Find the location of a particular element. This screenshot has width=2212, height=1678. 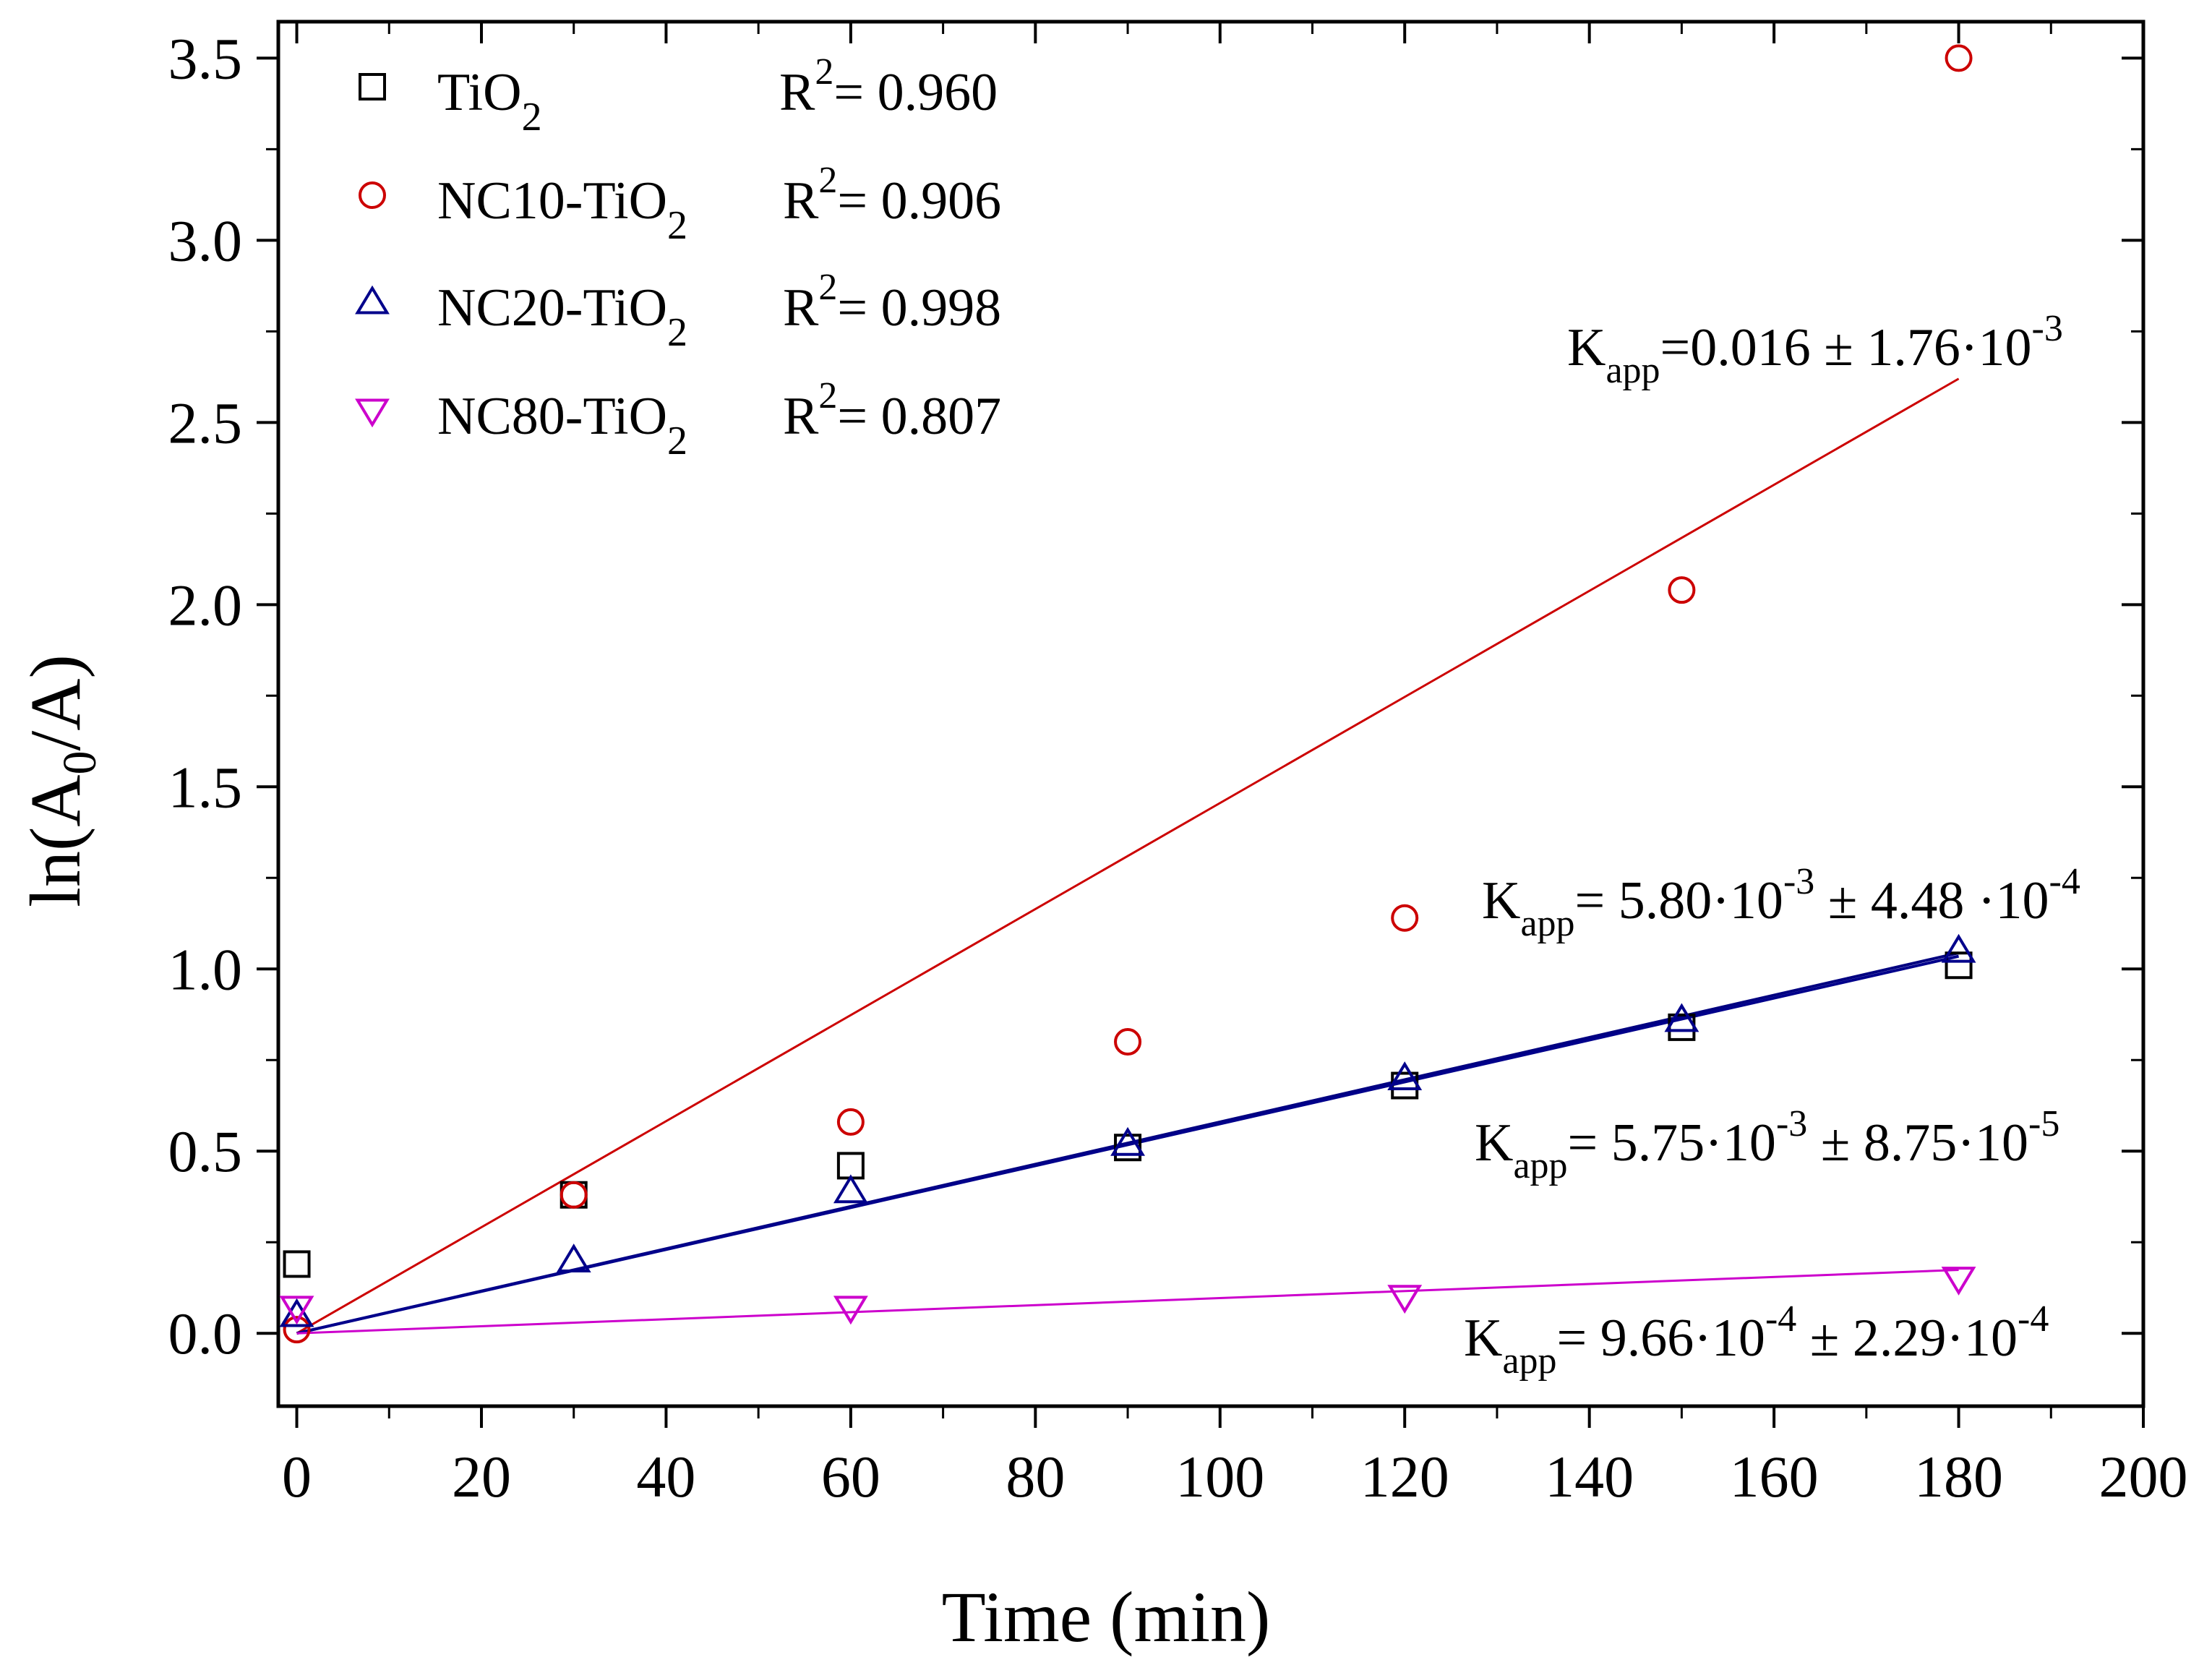

x-tick-label: 160 is located at coordinates (1775, 1477).